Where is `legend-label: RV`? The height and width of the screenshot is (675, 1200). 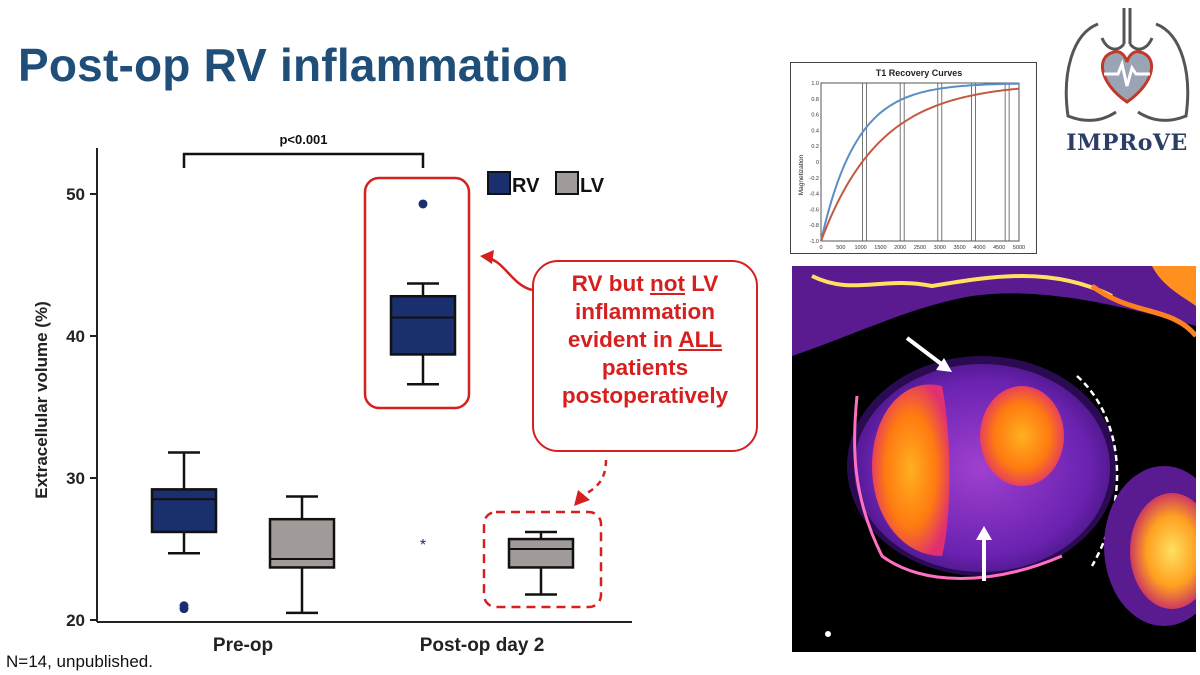 legend-label: RV is located at coordinates (526, 186).